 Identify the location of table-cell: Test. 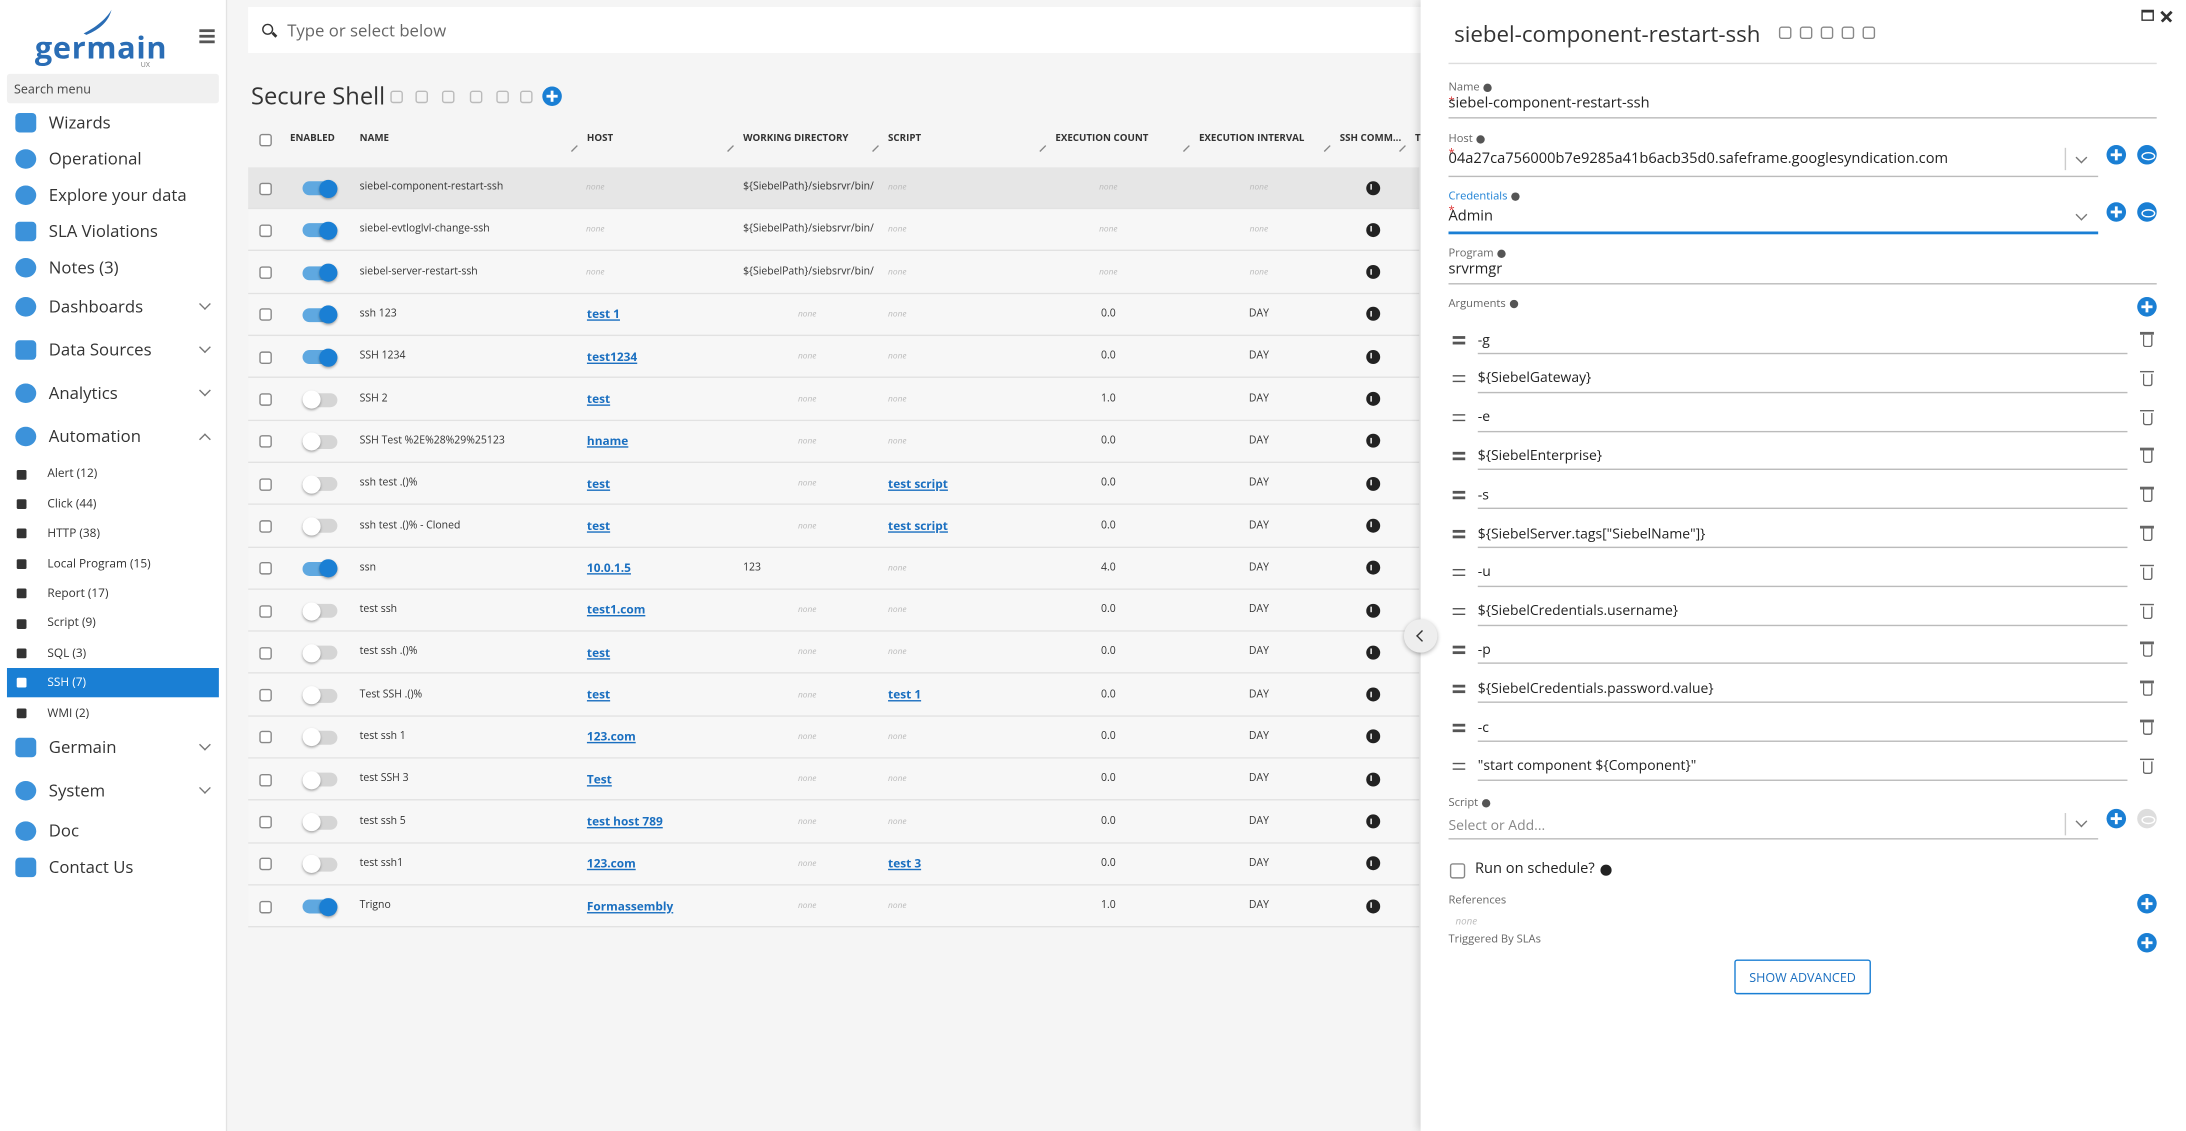
(599, 780).